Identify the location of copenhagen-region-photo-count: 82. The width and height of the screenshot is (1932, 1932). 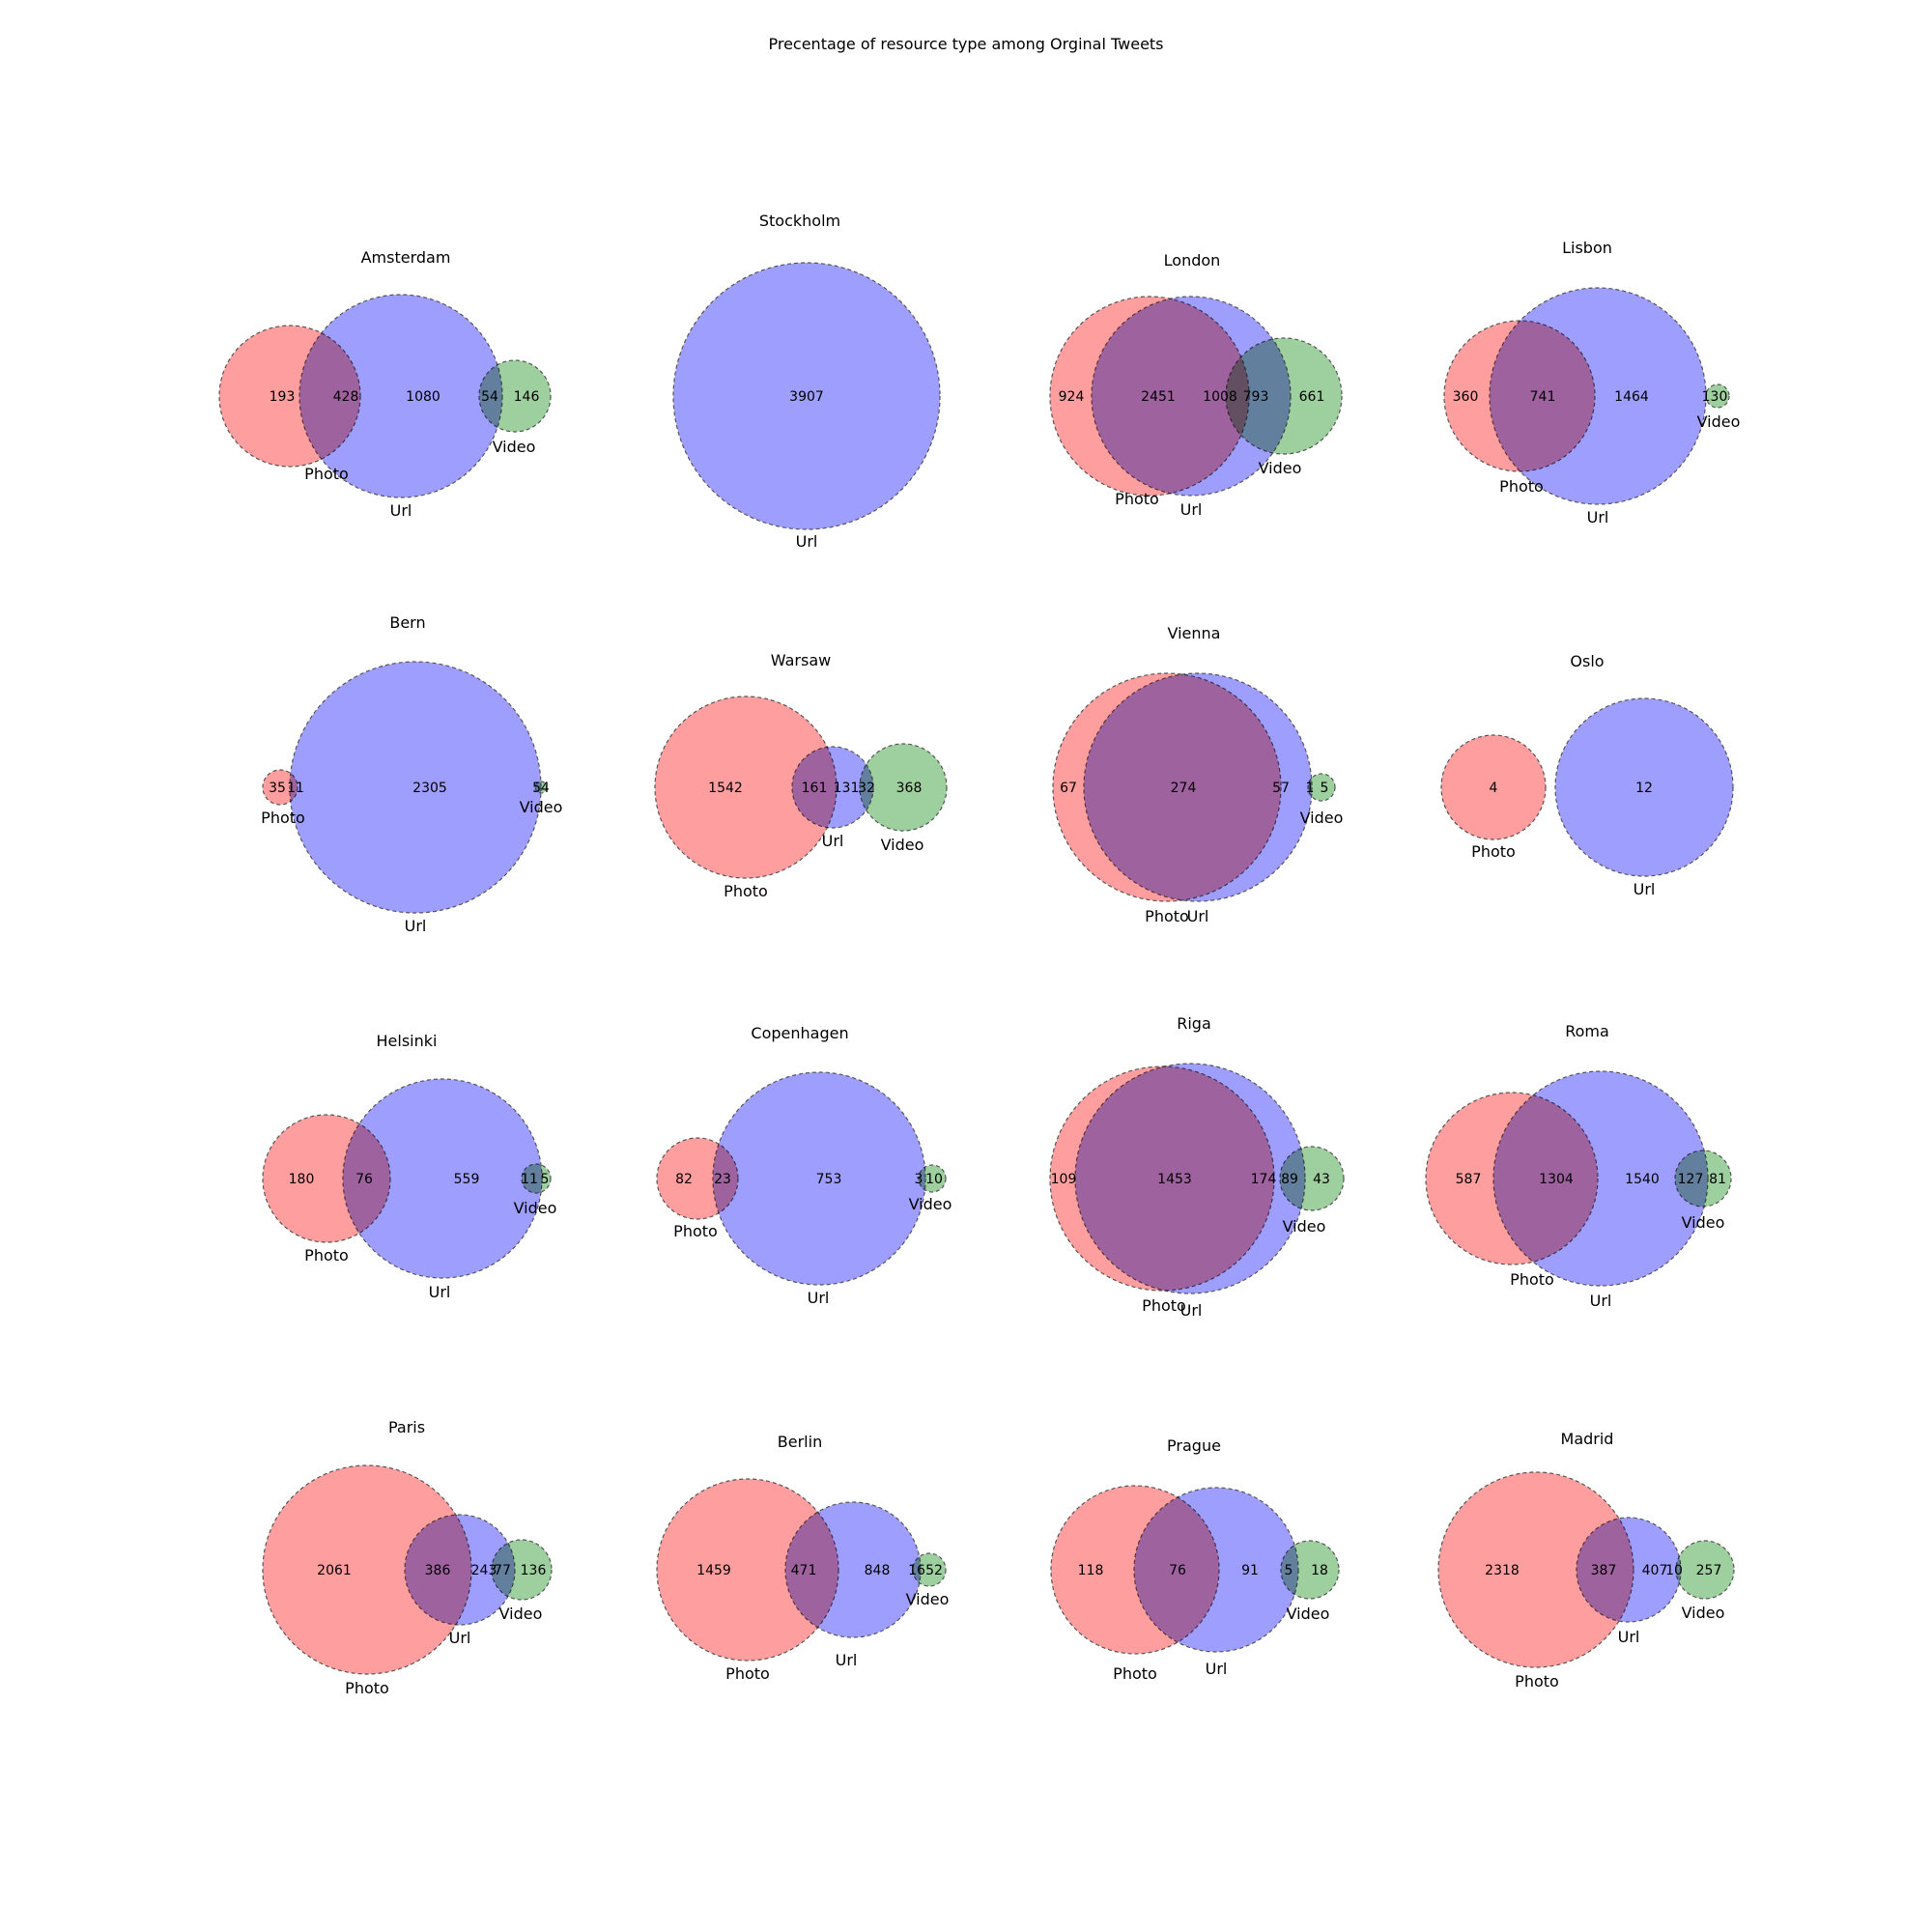
(684, 1179).